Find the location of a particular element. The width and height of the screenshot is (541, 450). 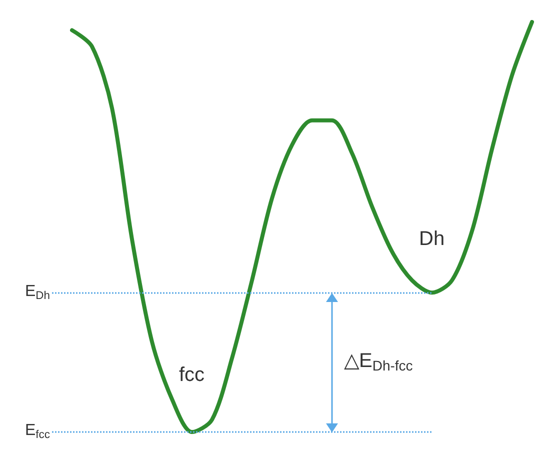

ref-line-label: E$_{Dh}$ is located at coordinates (37, 292).